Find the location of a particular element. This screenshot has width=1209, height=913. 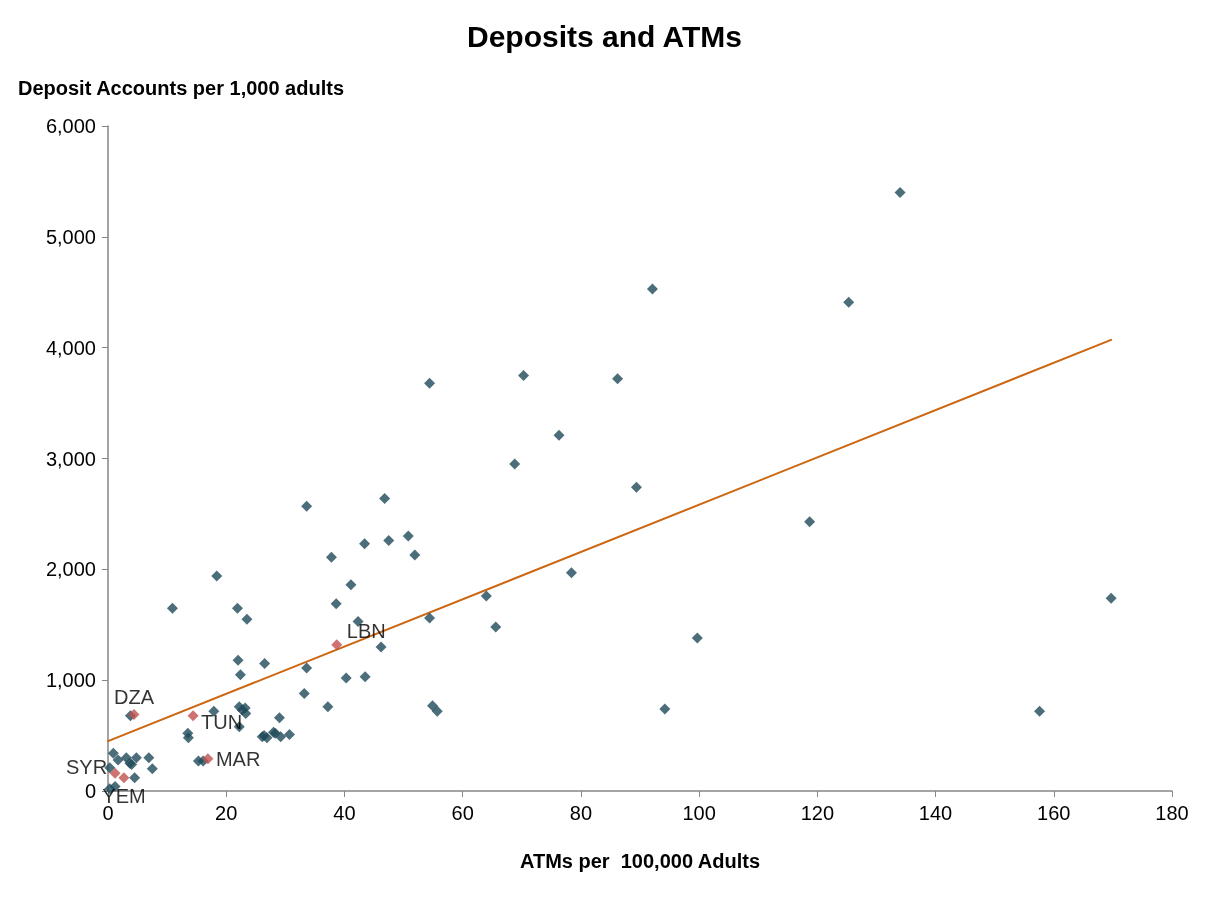

annotation: LBN is located at coordinates (366, 630).